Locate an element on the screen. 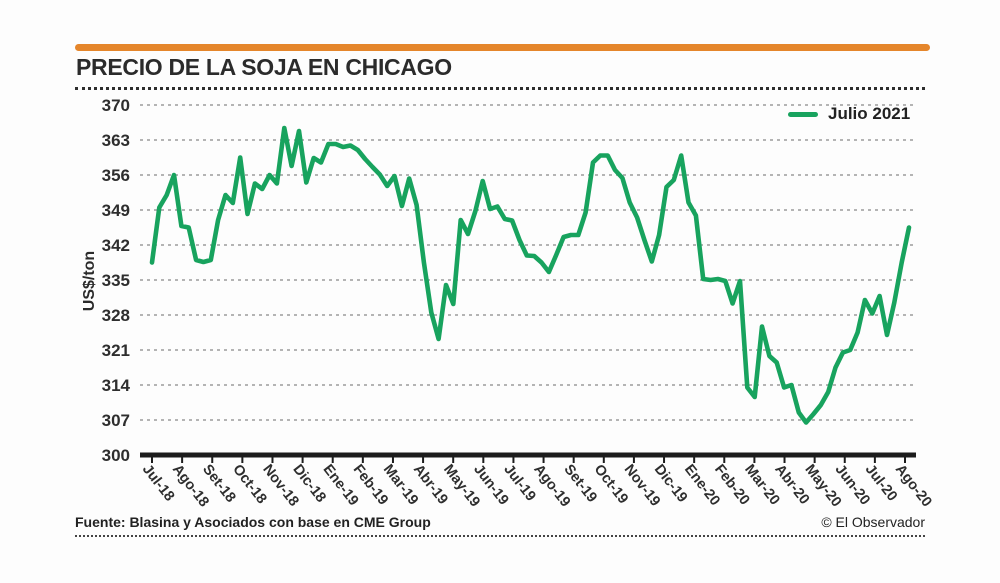 This screenshot has width=1000, height=583. accent-bar is located at coordinates (502, 47).